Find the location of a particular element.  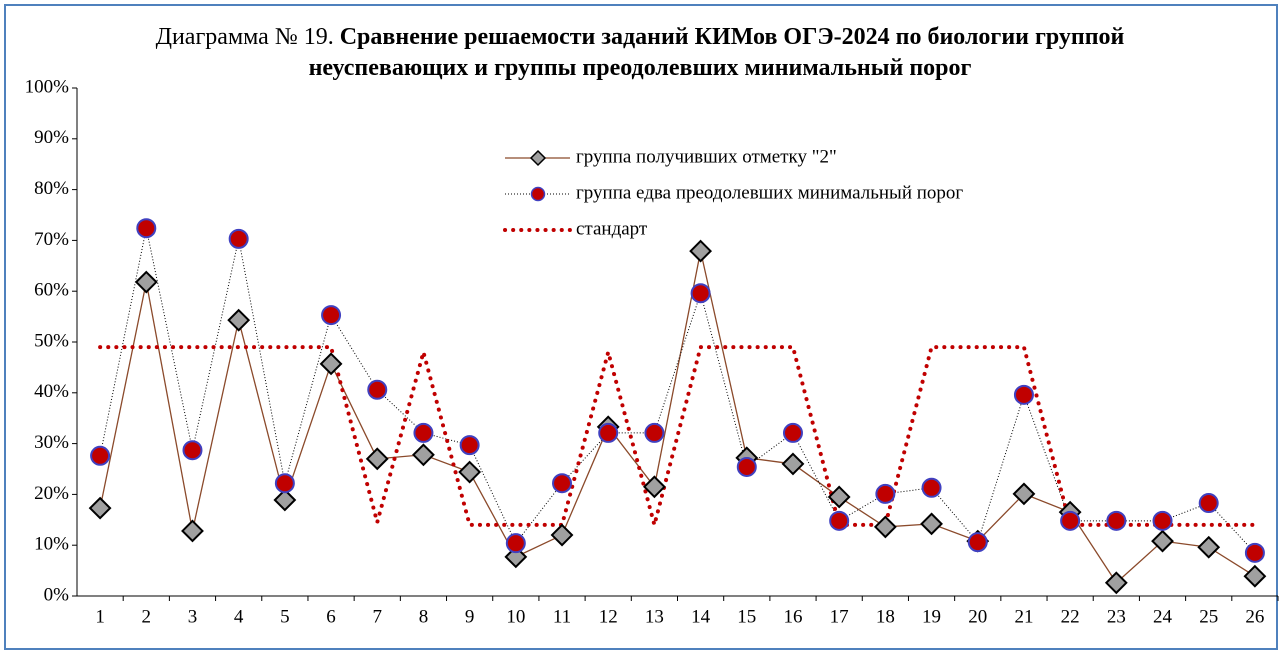

y-tick-label: 20% is located at coordinates (51, 493).